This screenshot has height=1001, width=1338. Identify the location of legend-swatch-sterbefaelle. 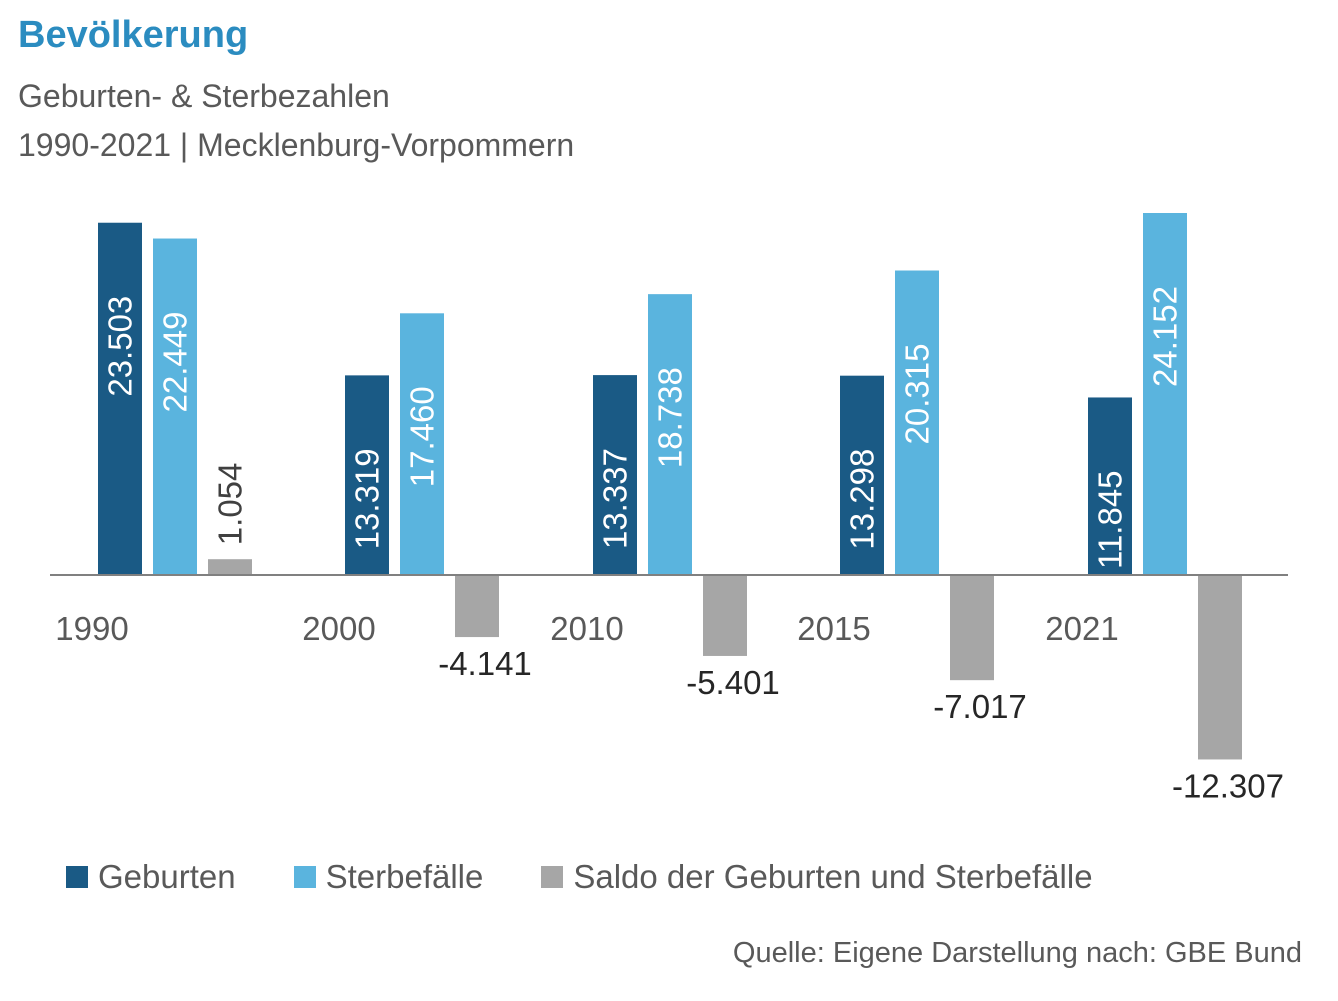
(304, 877).